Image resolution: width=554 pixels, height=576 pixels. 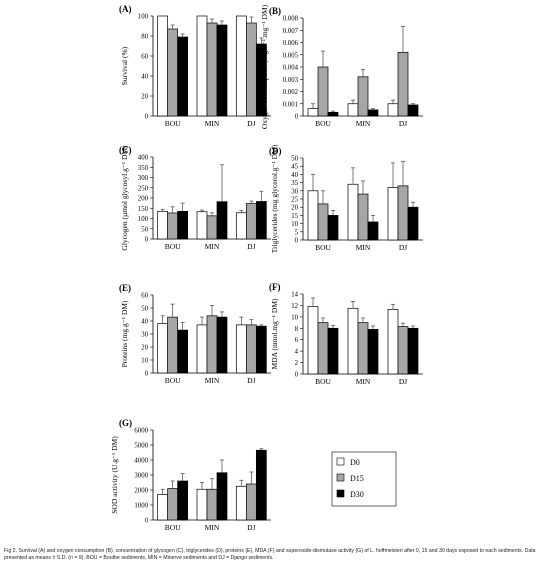 What do you see at coordinates (294, 295) in the screenshot?
I see `y-tick-label: 14` at bounding box center [294, 295].